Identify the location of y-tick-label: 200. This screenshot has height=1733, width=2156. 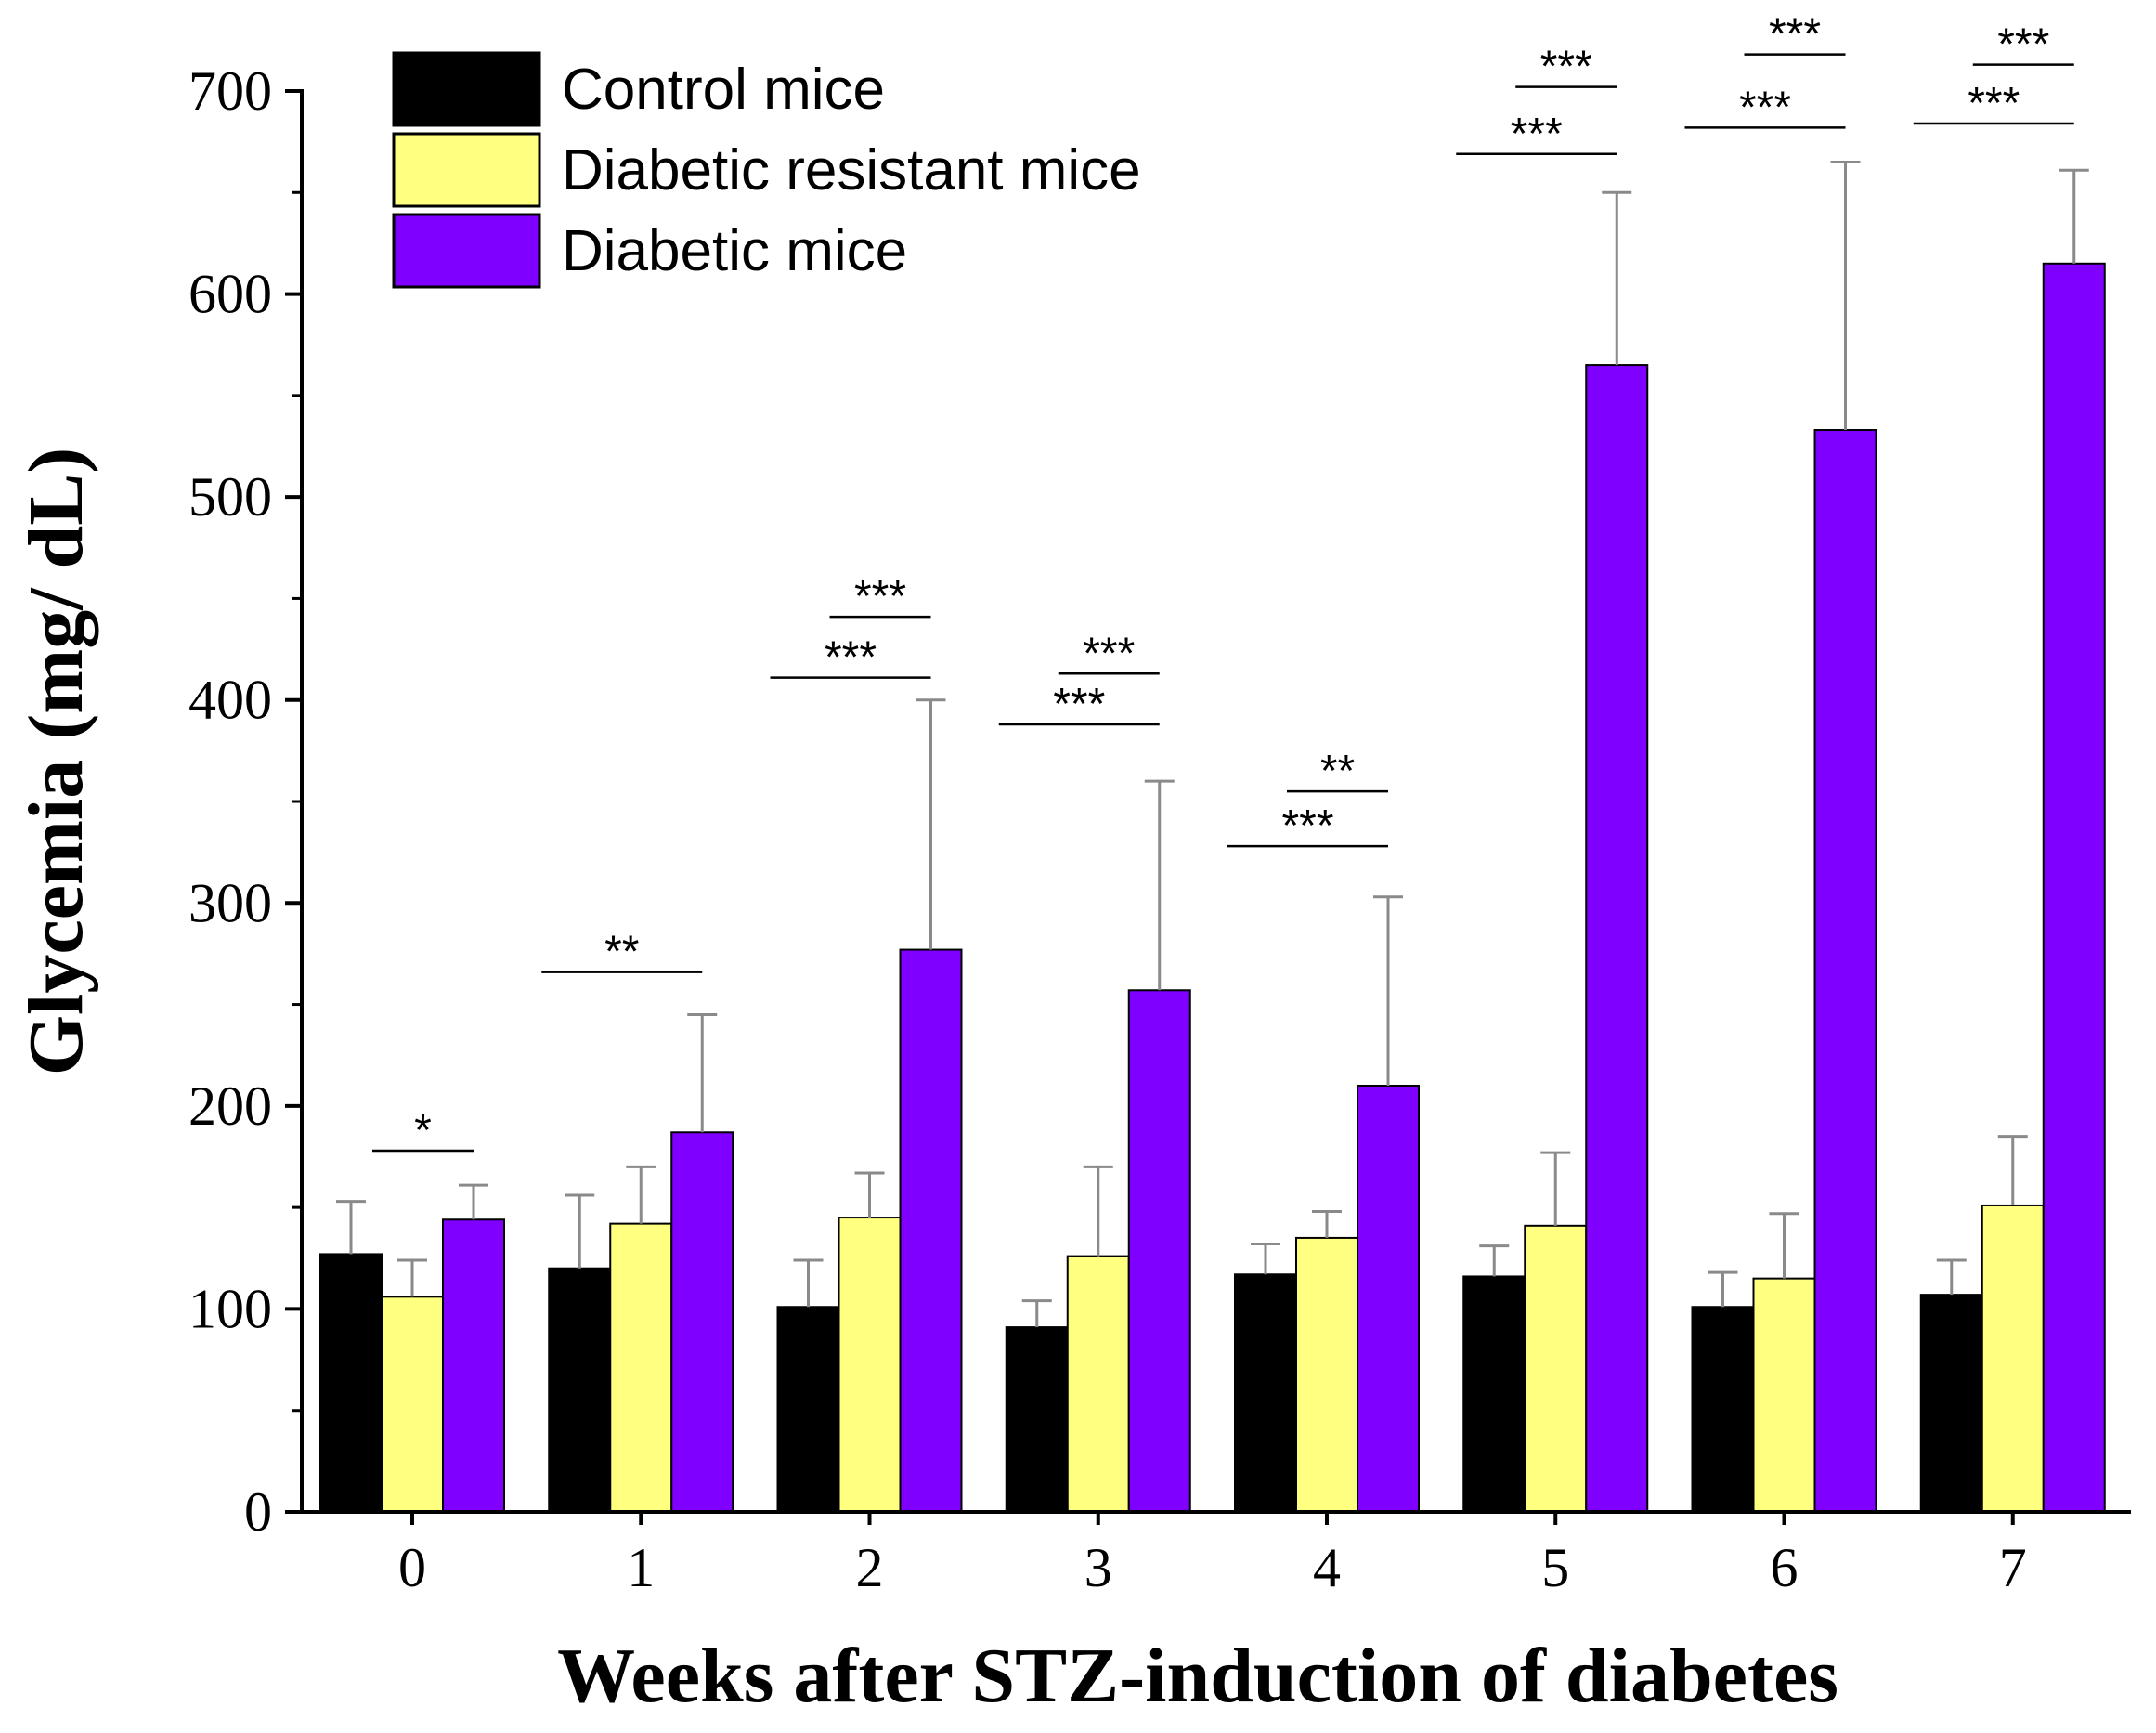
(230, 1106).